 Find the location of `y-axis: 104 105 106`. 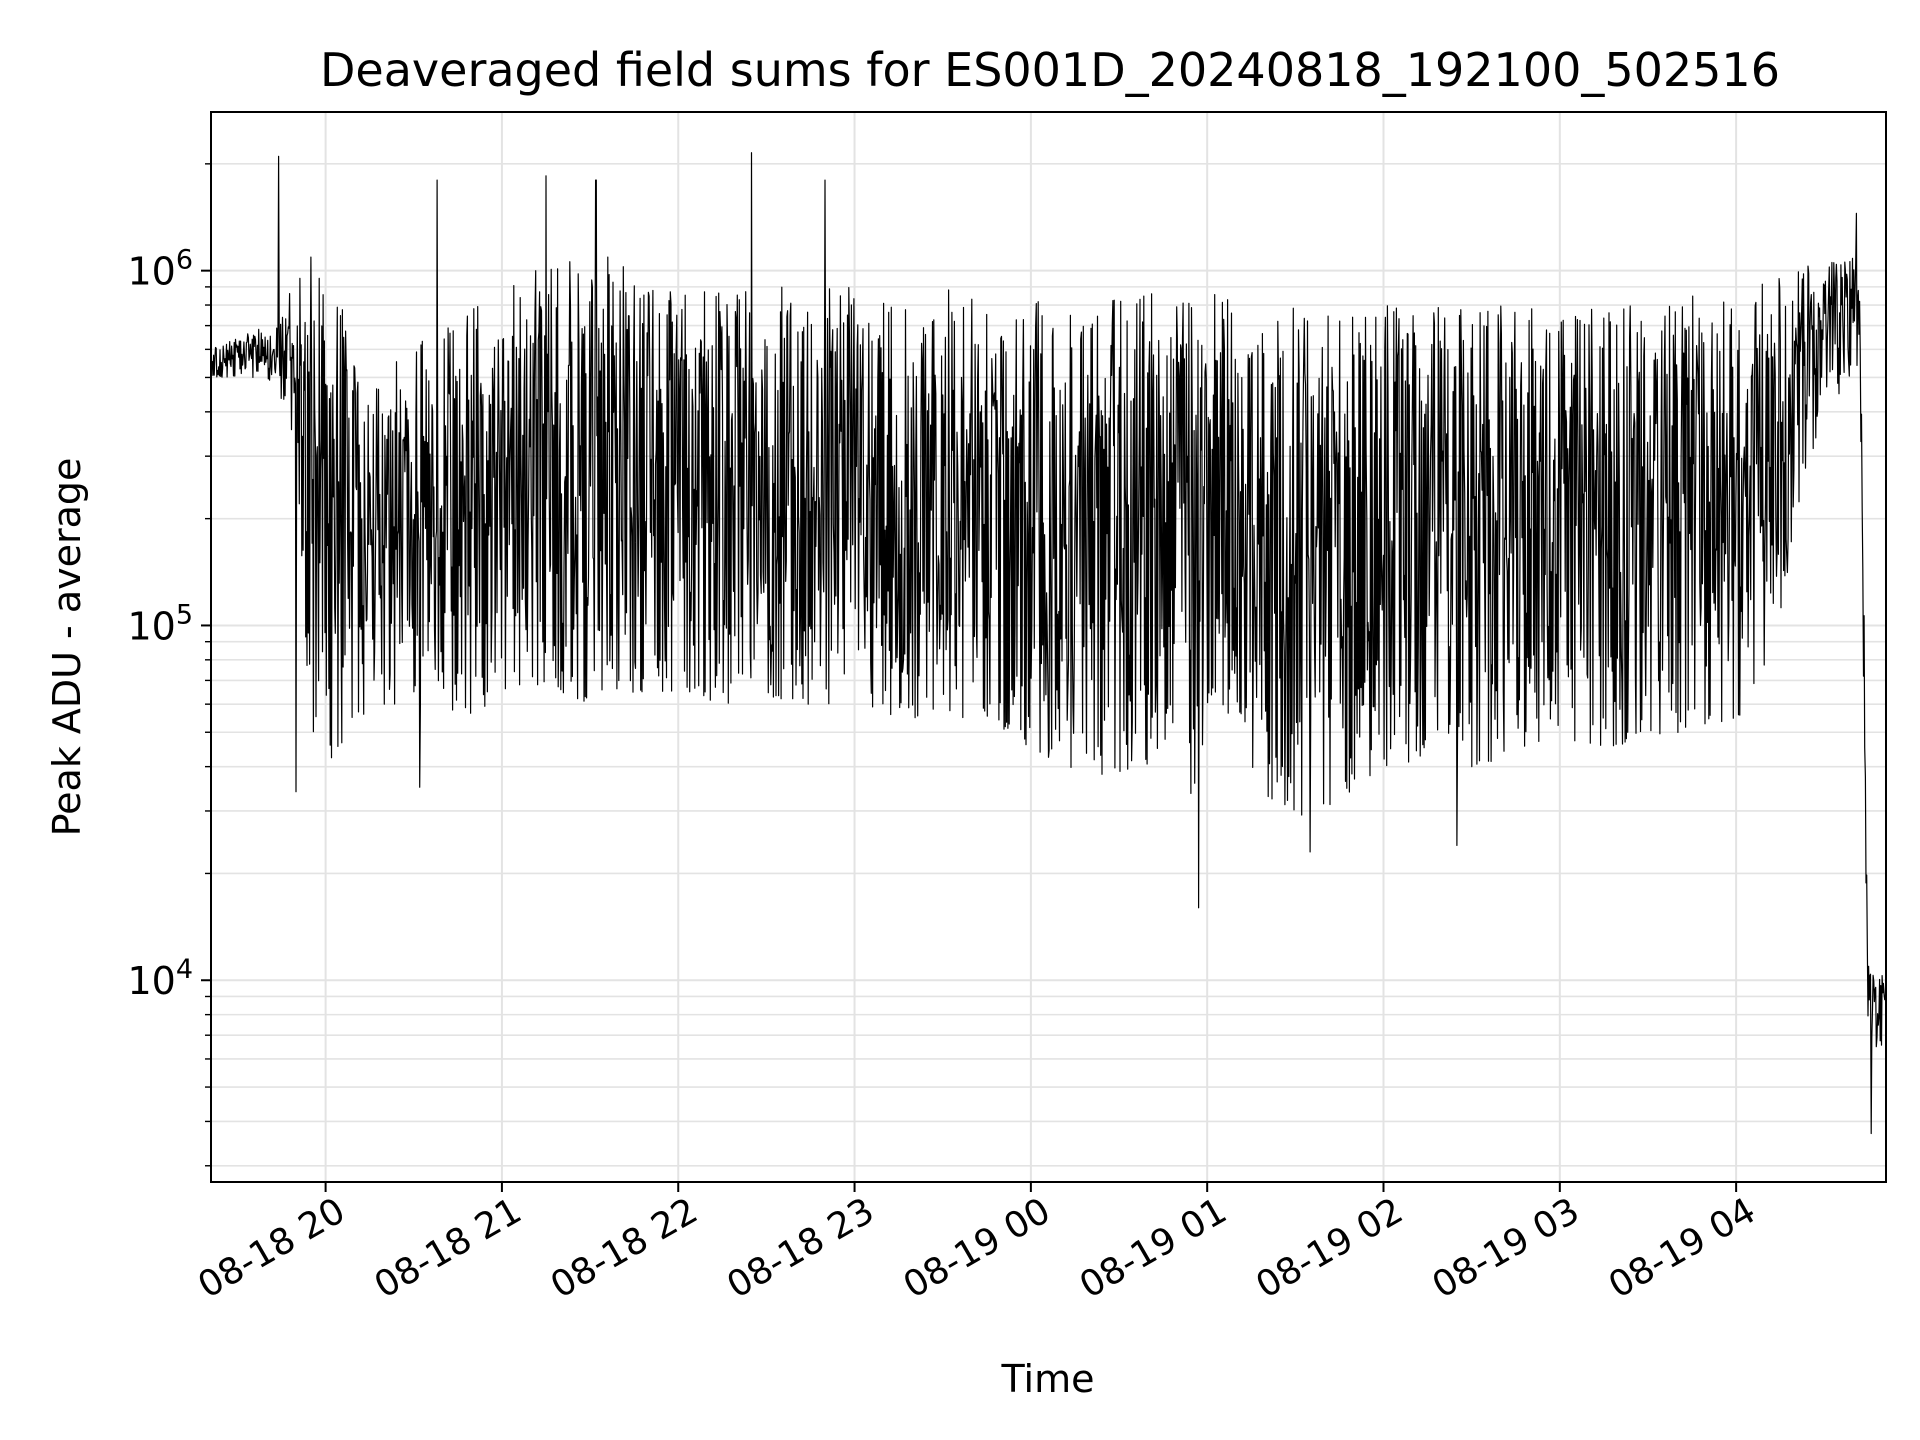

y-axis: 104 105 106 is located at coordinates (169, 665).